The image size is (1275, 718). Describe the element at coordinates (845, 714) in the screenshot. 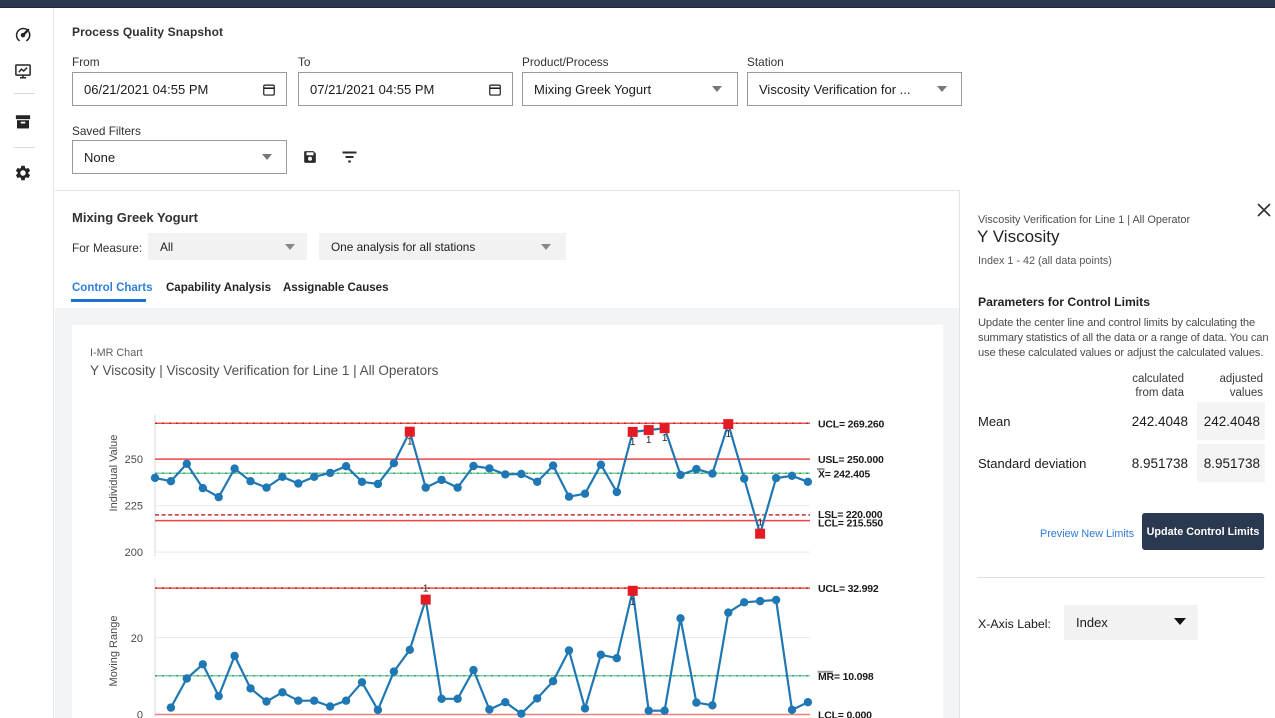

I see `svg-text: LCL= 0.000` at that location.